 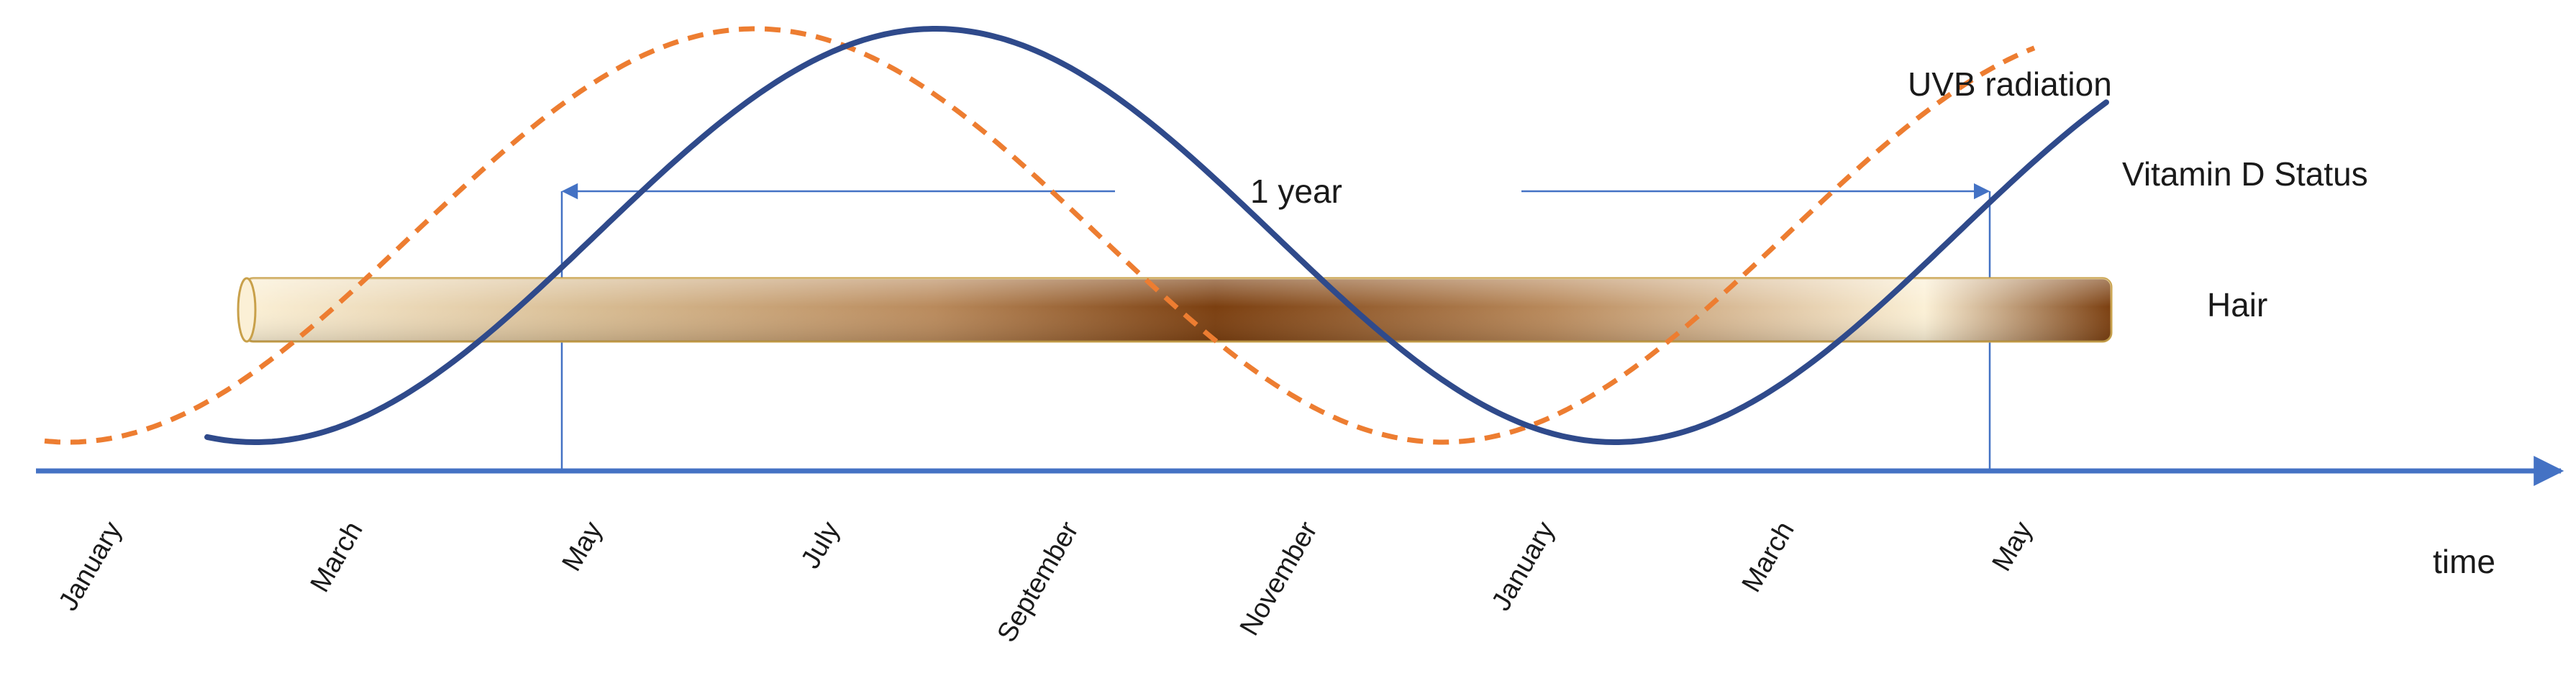 I want to click on hair-shading, so click(x=1178, y=310).